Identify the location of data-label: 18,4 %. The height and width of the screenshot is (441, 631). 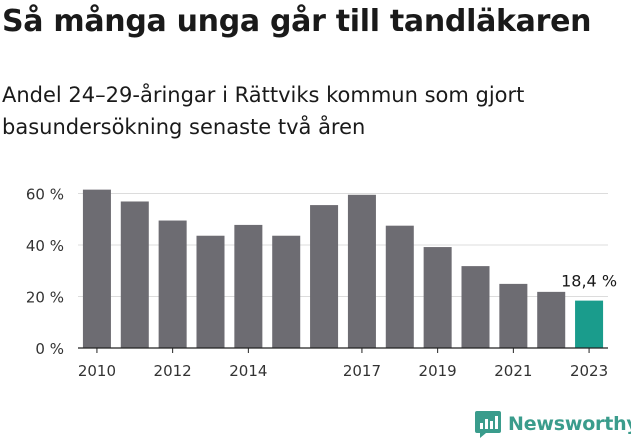
(589, 281).